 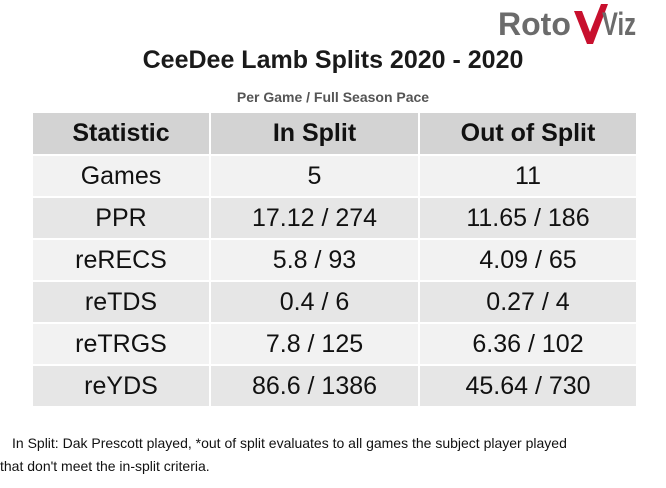 What do you see at coordinates (619, 24) in the screenshot?
I see `logo-text-viz: Viz` at bounding box center [619, 24].